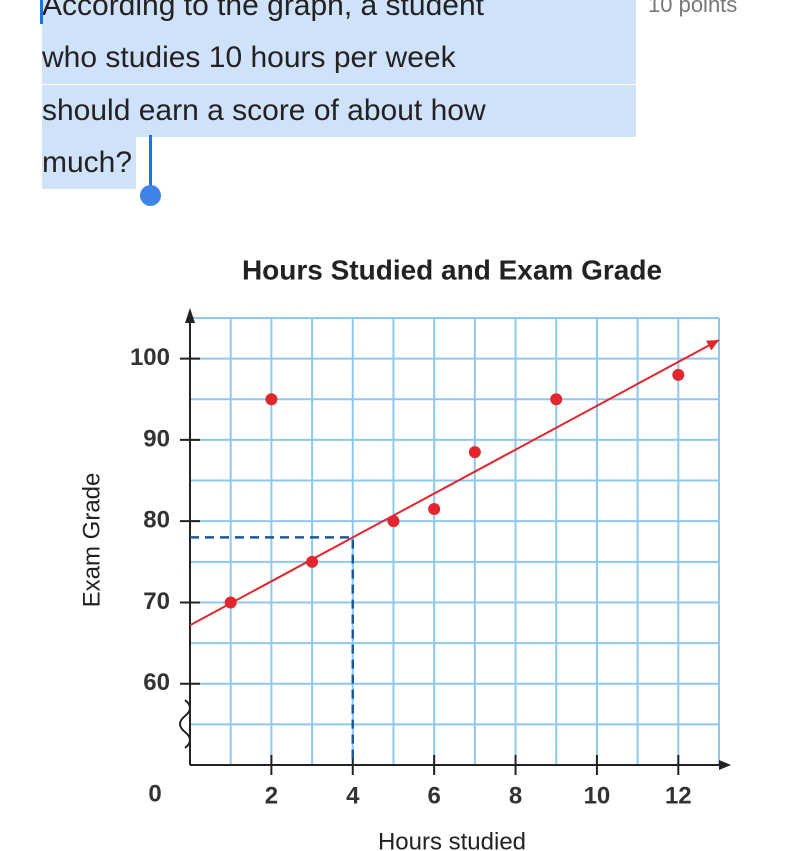 The height and width of the screenshot is (851, 800). I want to click on x-tick-label: 2, so click(271, 795).